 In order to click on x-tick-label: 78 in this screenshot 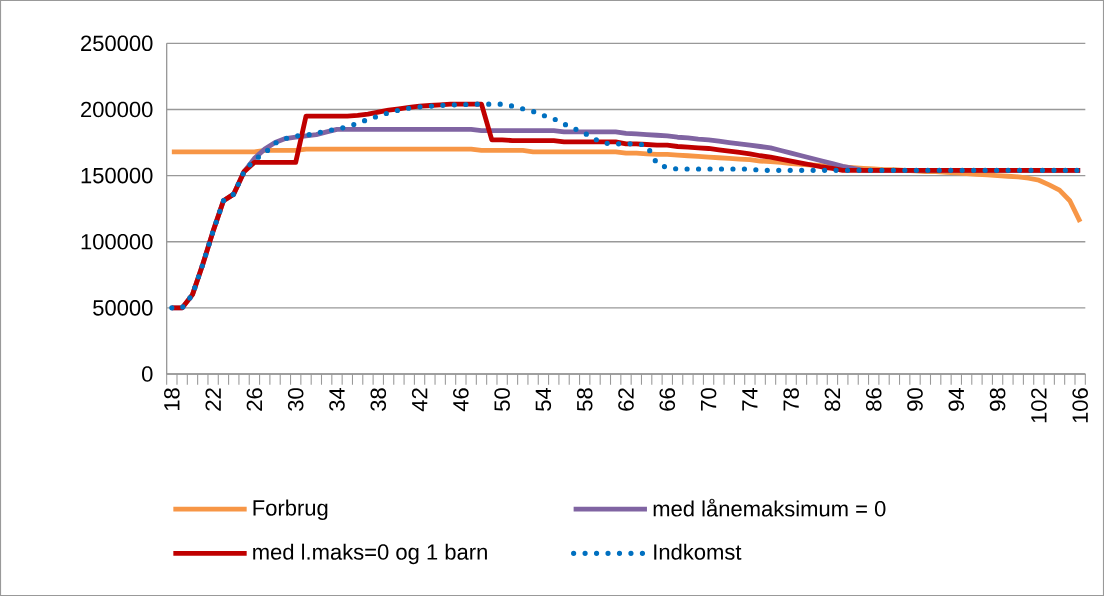, I will do `click(791, 399)`.